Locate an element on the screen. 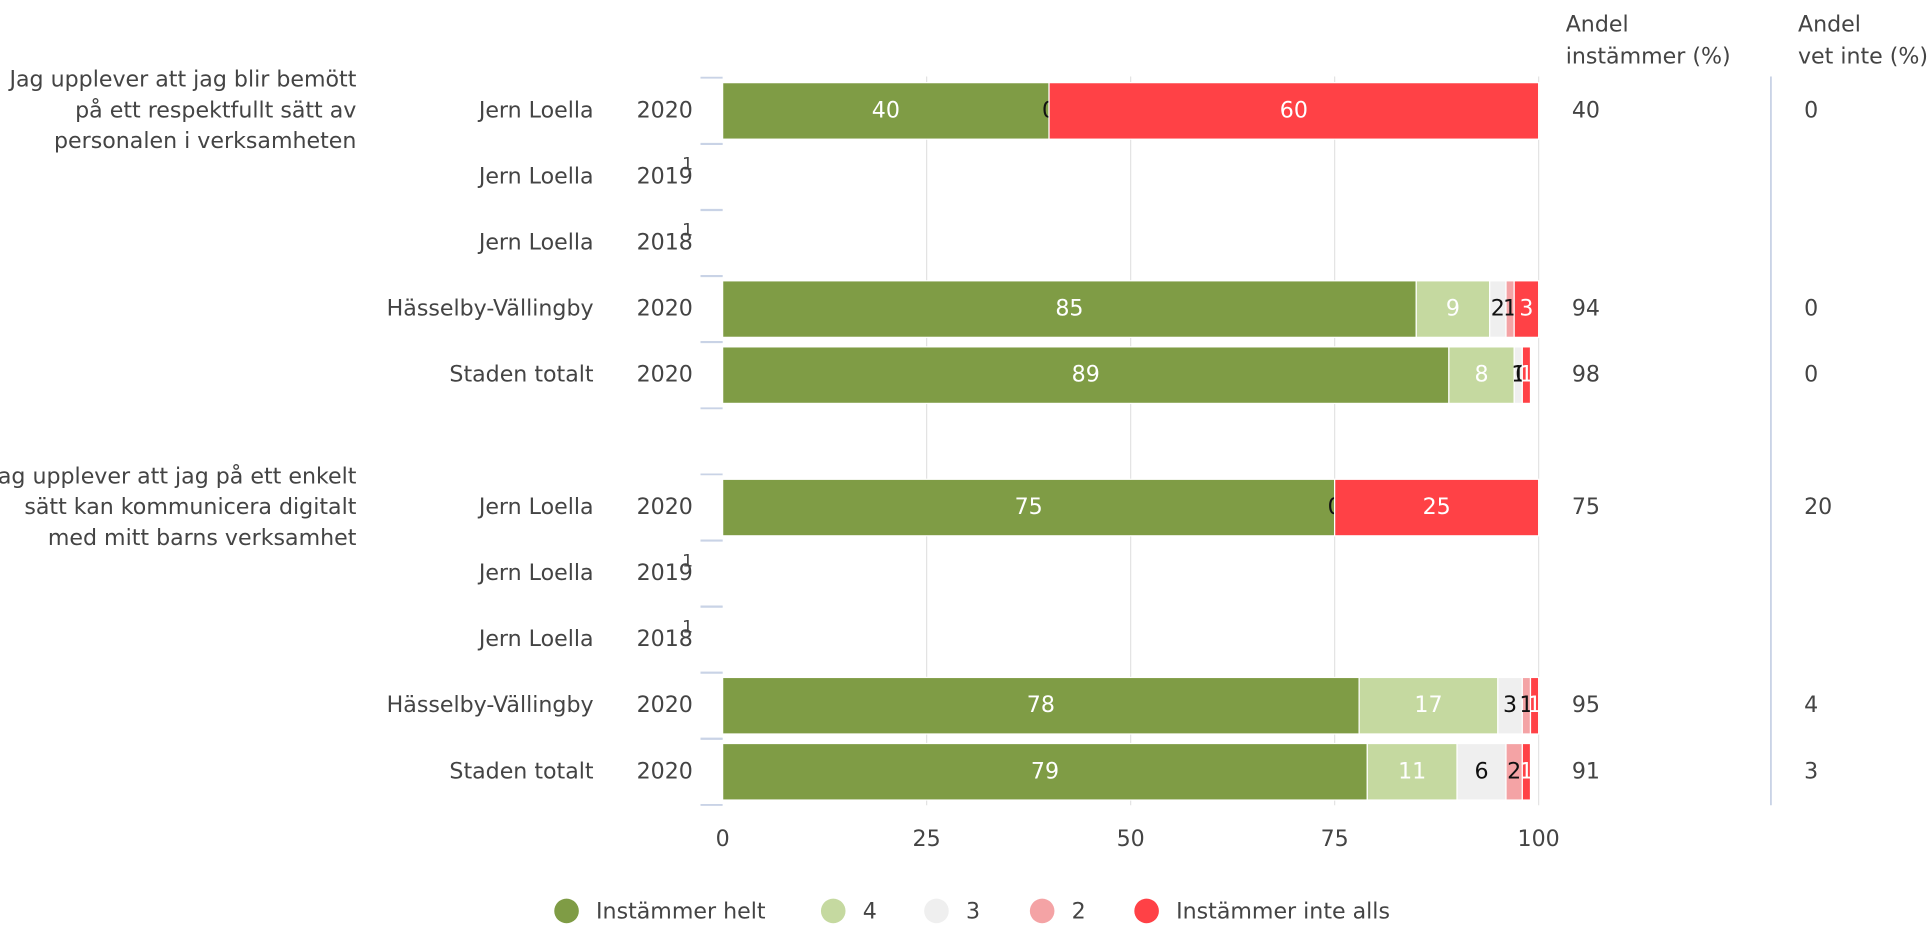 This screenshot has width=1927, height=926. column-value: 75 is located at coordinates (1586, 507).